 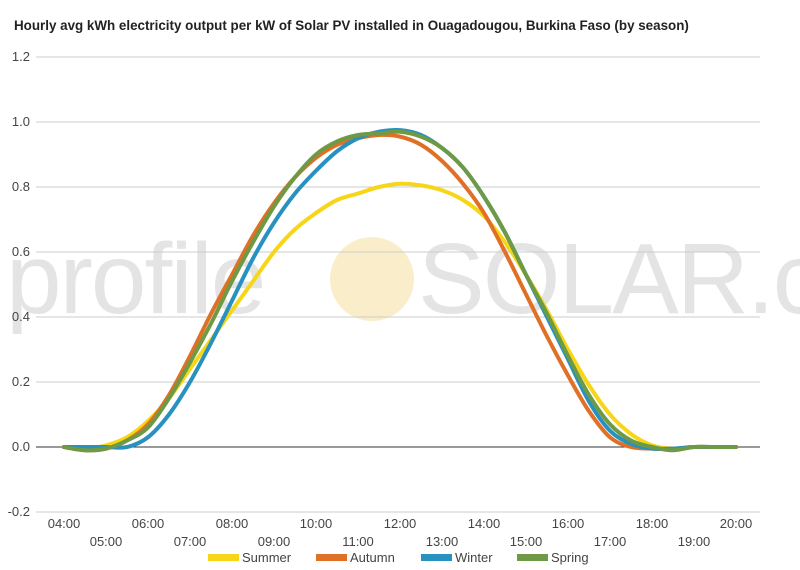 I want to click on legend-item-autumn: Autumn, so click(x=355, y=557).